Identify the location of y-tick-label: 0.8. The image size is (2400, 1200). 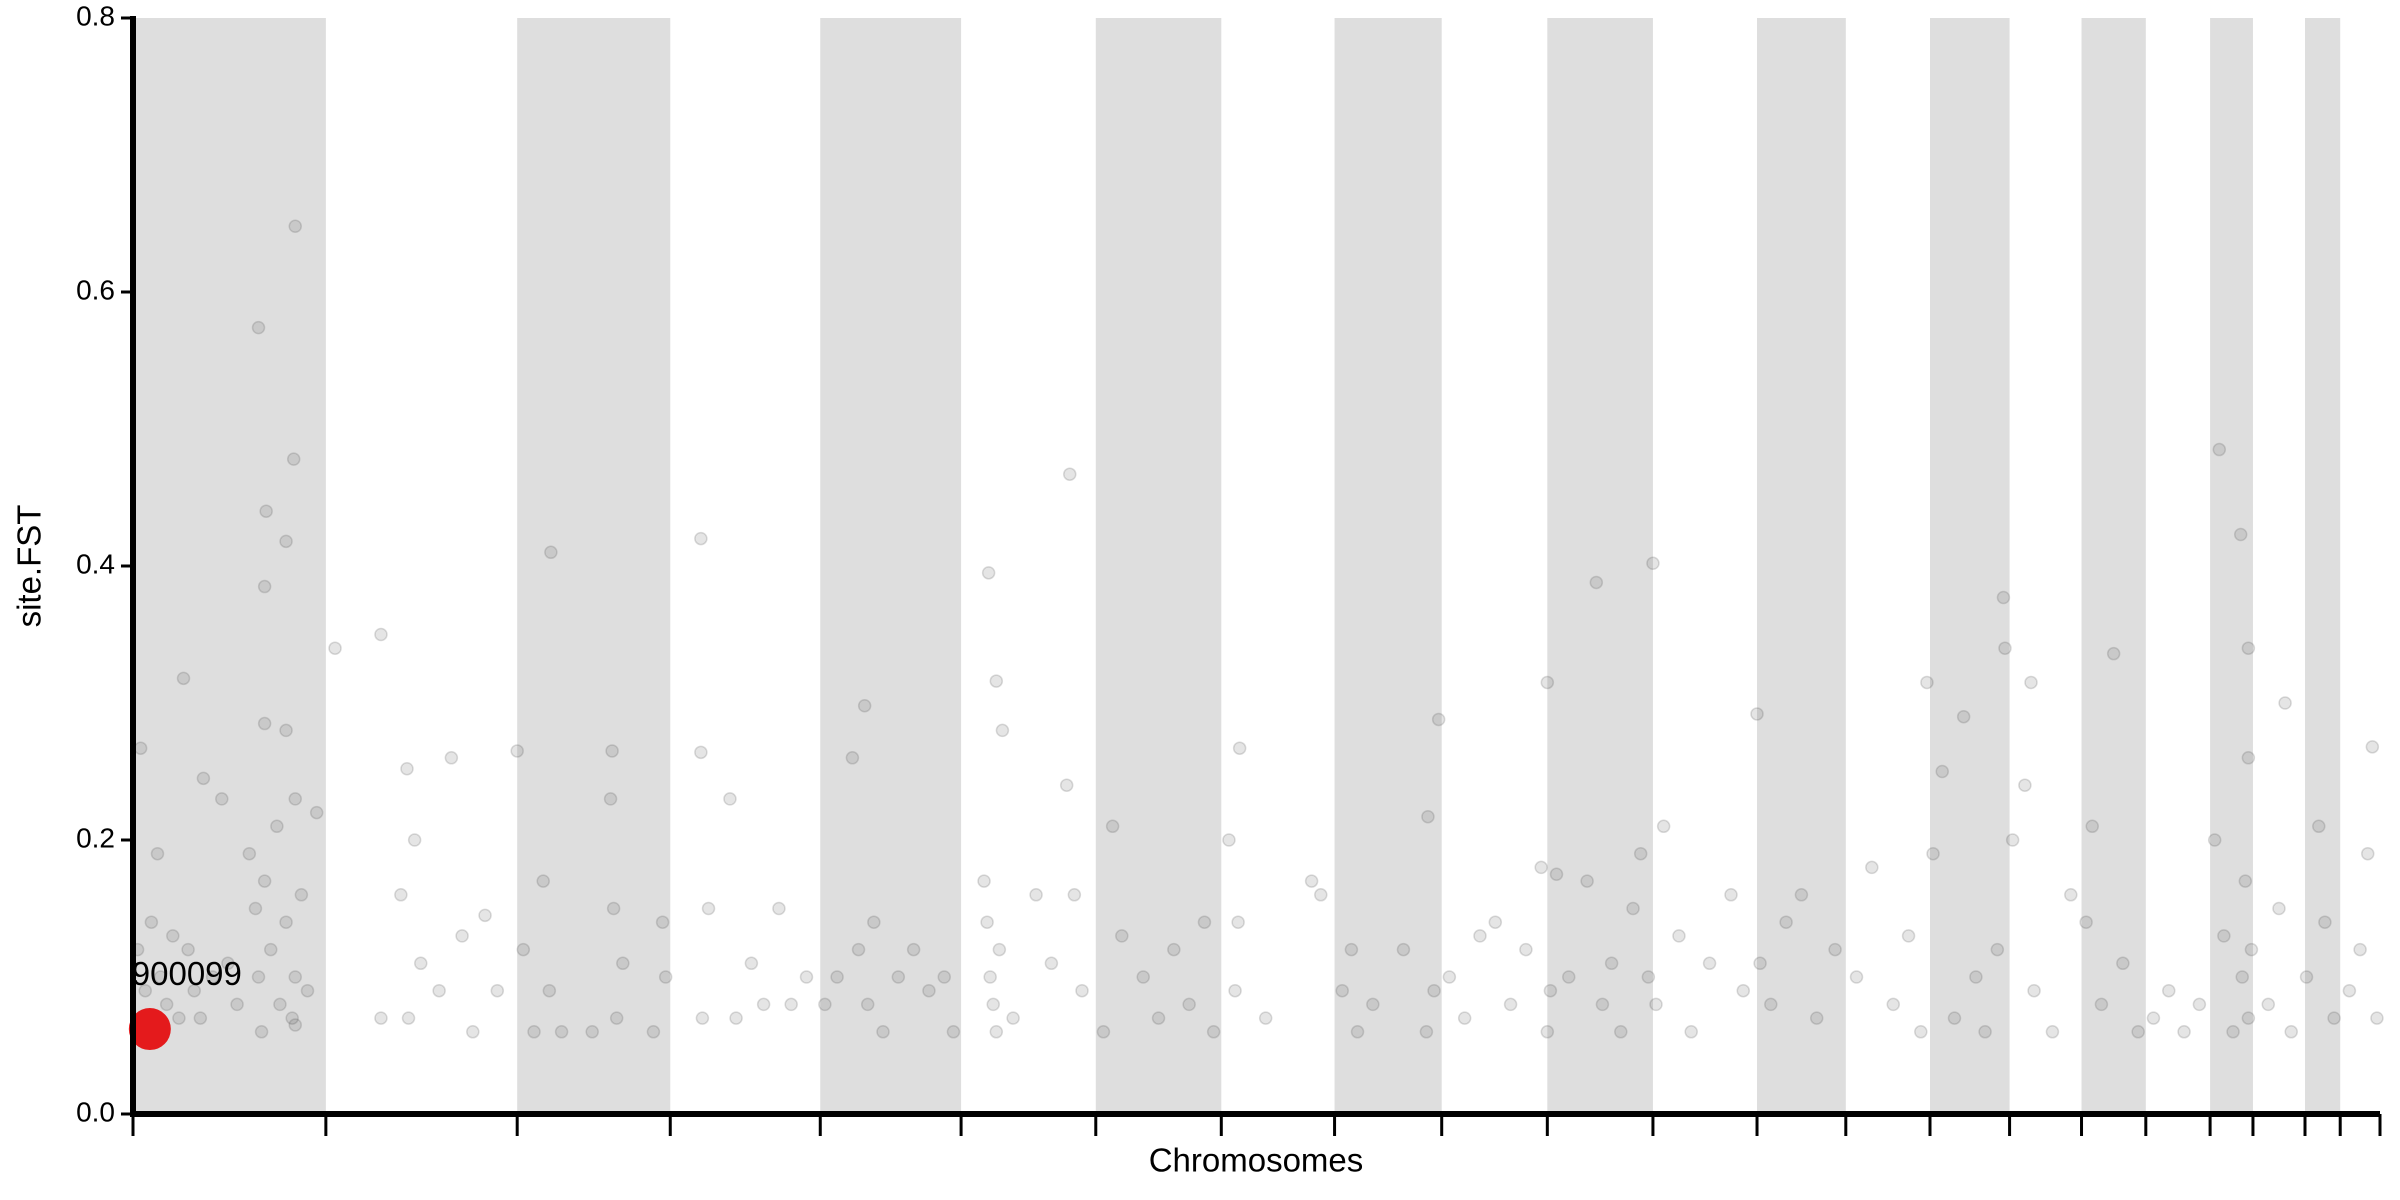
(95, 15).